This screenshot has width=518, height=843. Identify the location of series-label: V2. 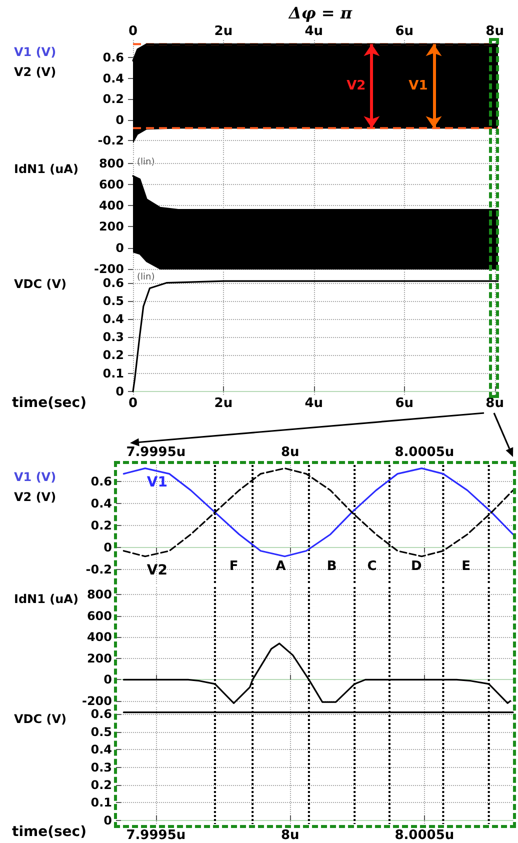
(157, 570).